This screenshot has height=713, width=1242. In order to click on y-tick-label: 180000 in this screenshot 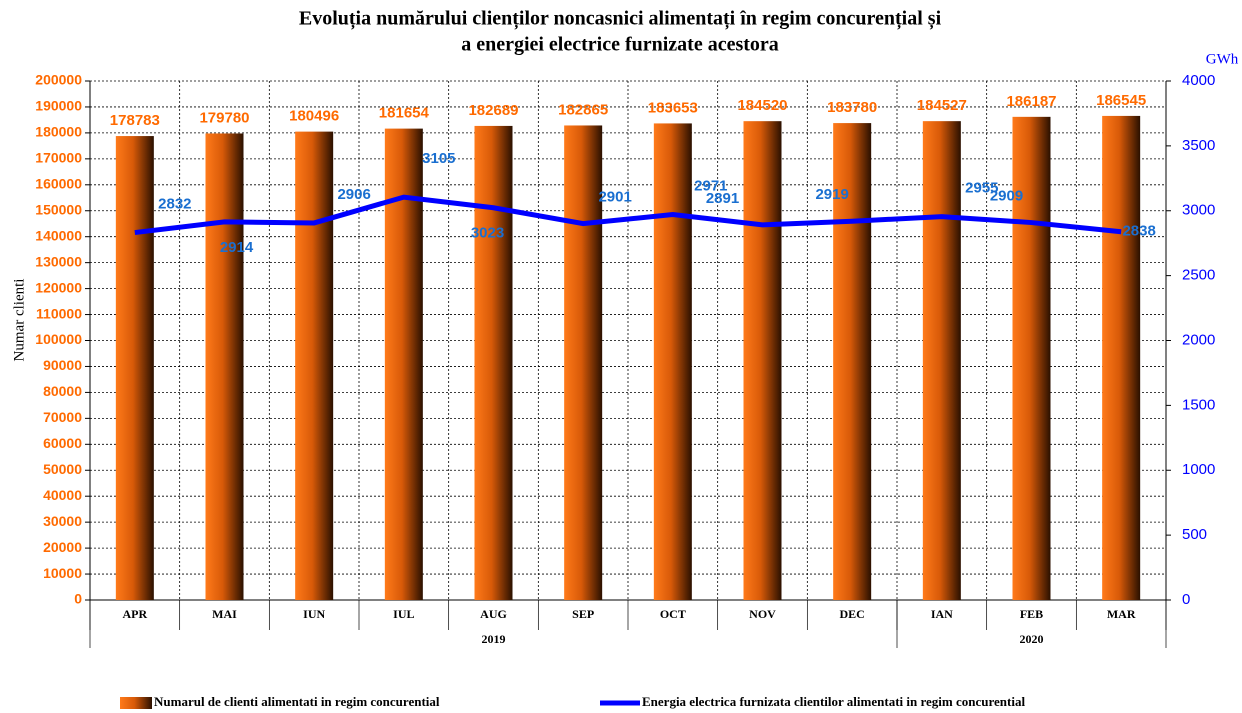, I will do `click(58, 132)`.